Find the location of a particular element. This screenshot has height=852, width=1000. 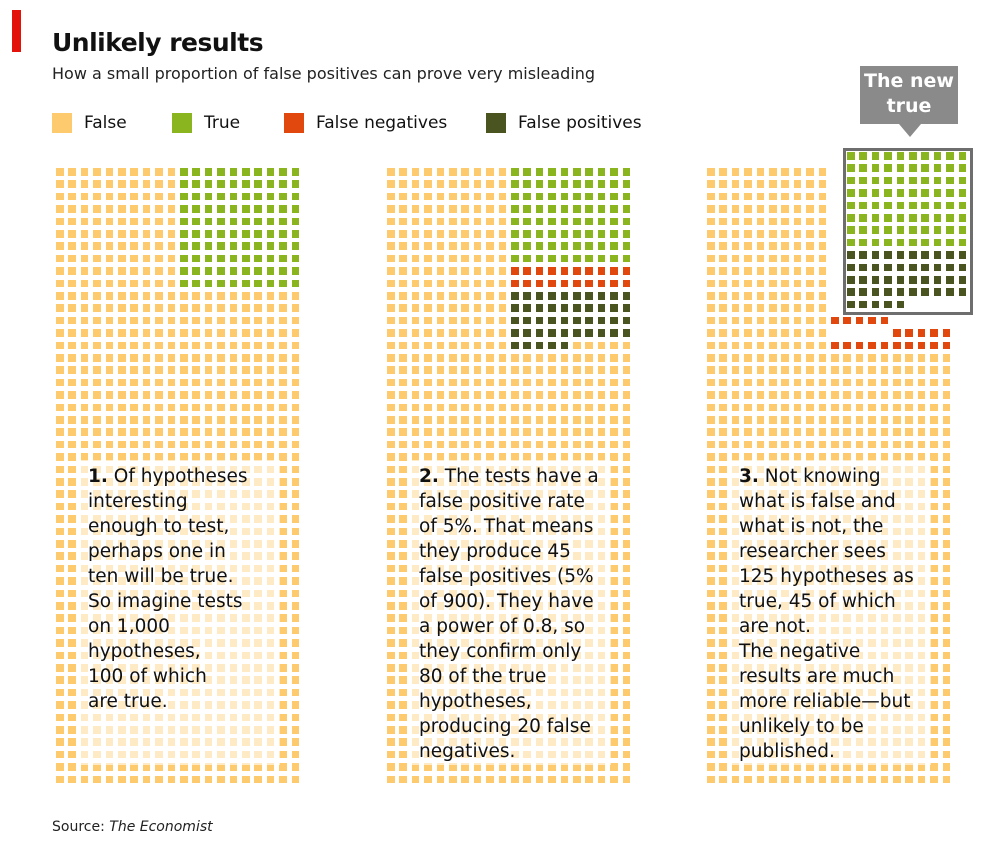

waffle-cell-false-negatives is located at coordinates (872, 320).